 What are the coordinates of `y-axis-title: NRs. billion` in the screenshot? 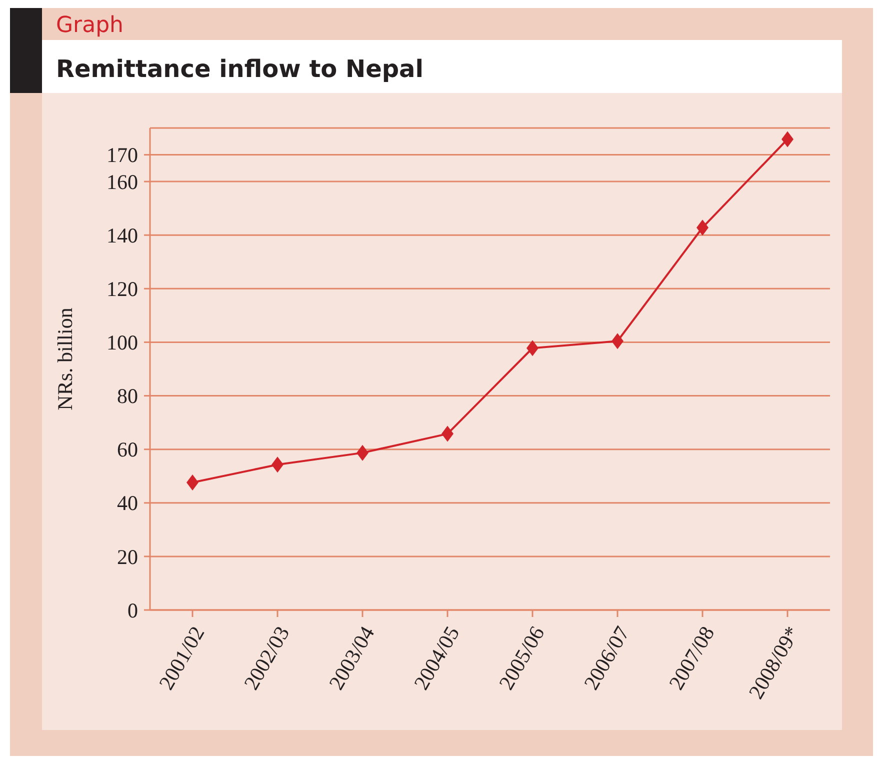 It's located at (65, 358).